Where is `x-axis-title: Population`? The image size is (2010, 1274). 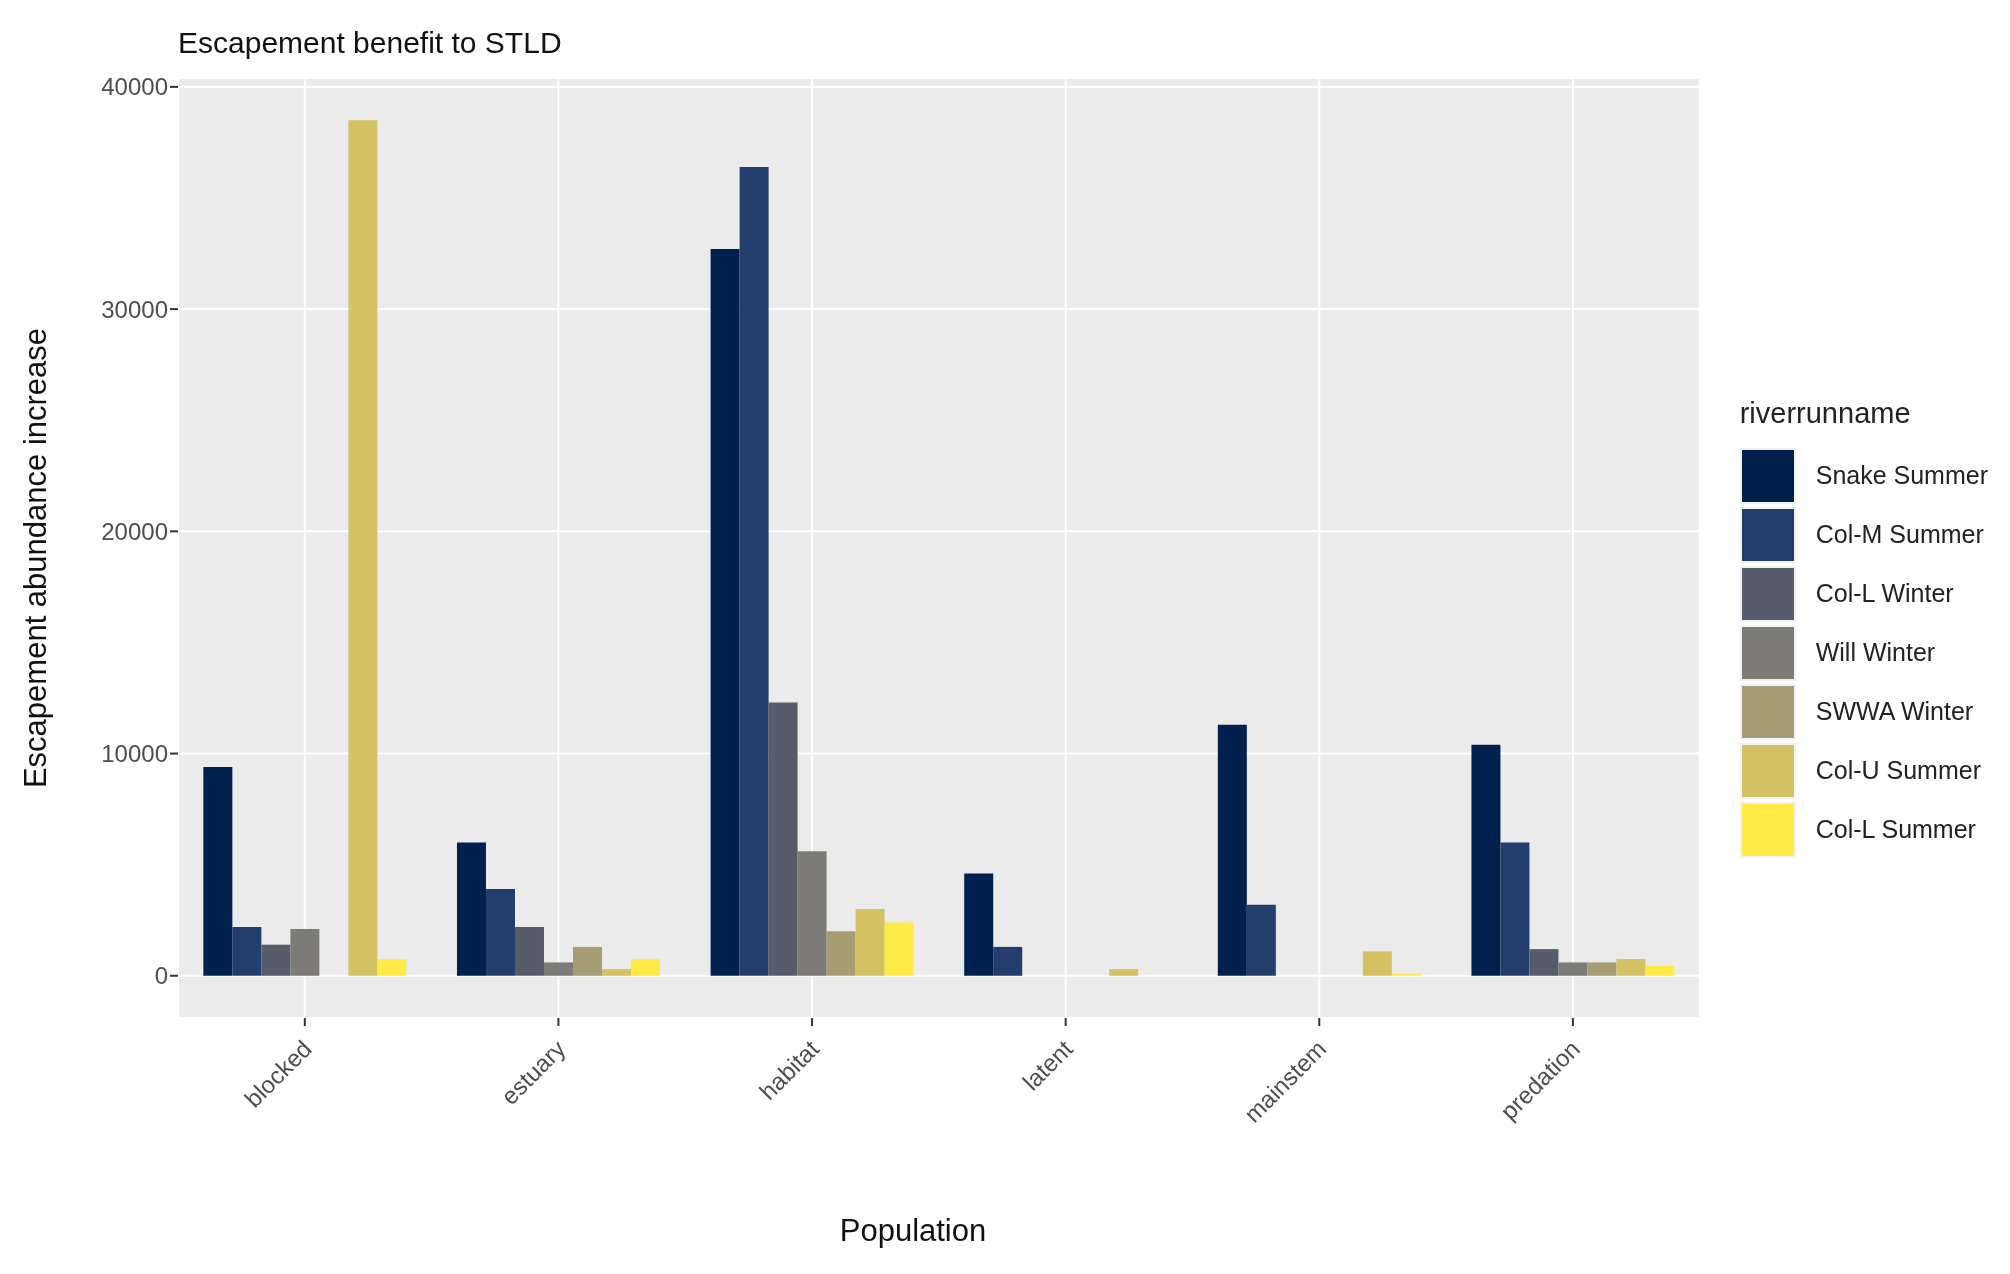
x-axis-title: Population is located at coordinates (913, 1231).